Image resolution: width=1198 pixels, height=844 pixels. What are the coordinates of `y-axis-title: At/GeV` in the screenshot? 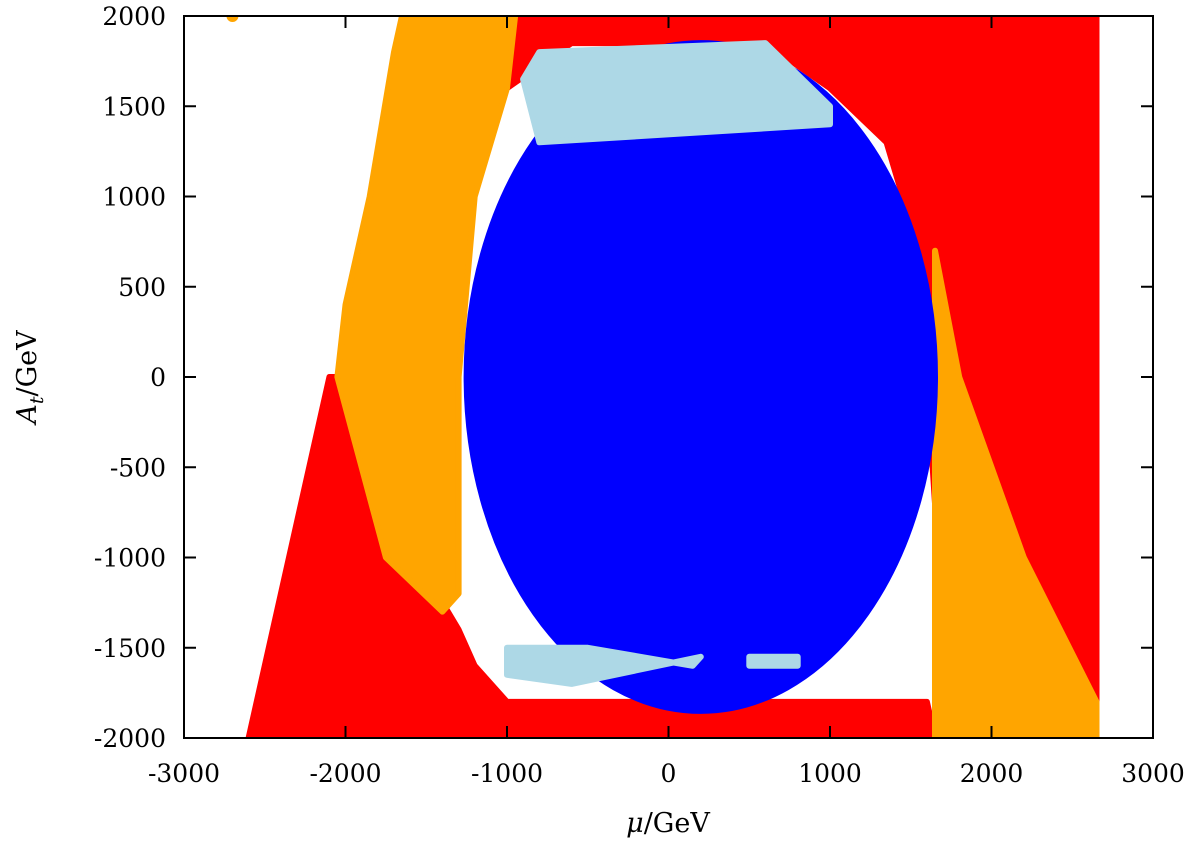 It's located at (30, 378).